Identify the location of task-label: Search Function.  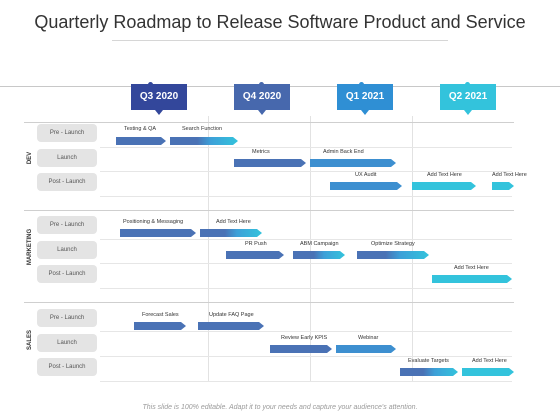
(202, 129).